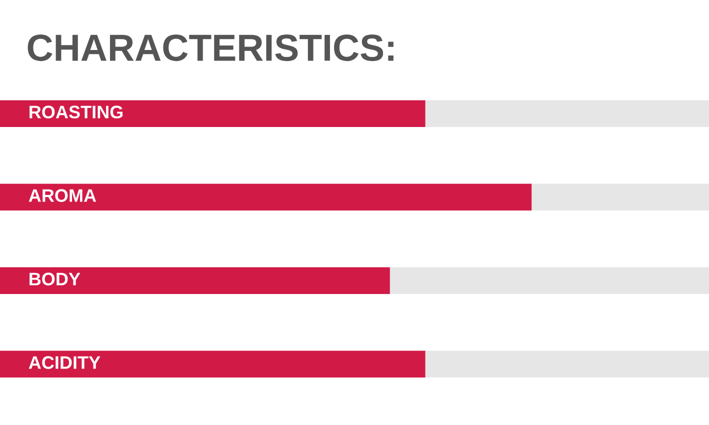 This screenshot has width=709, height=425. I want to click on y-tick-label: BODY, so click(55, 279).